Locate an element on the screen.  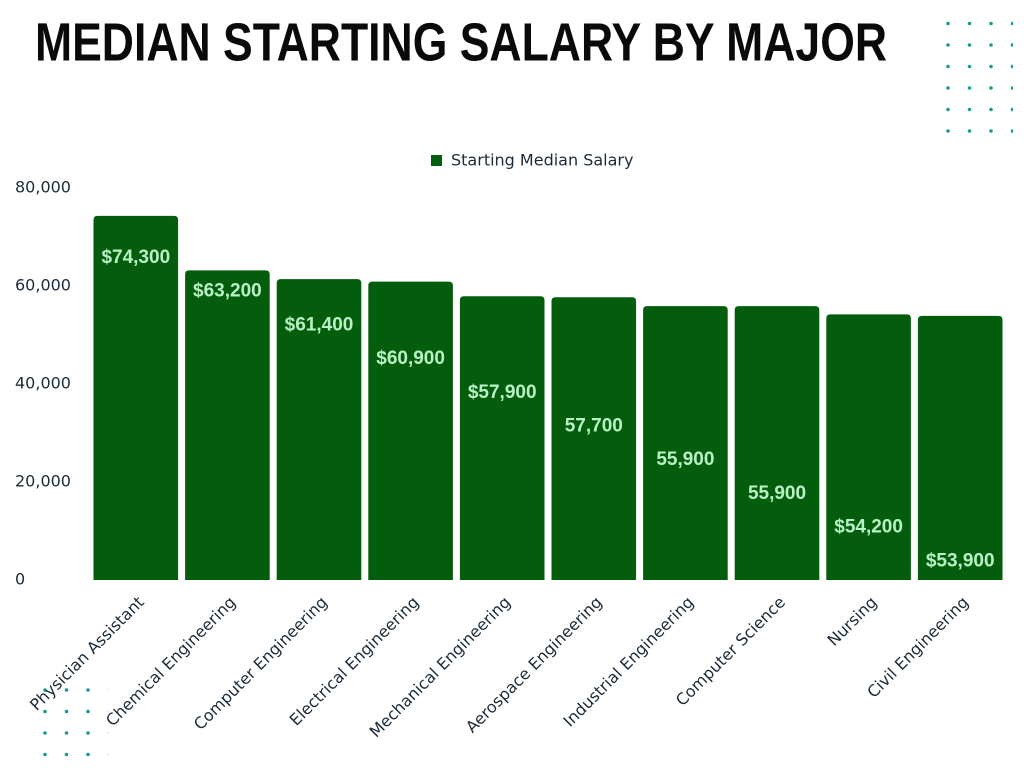
y-tick-label: 80,000 is located at coordinates (43, 187).